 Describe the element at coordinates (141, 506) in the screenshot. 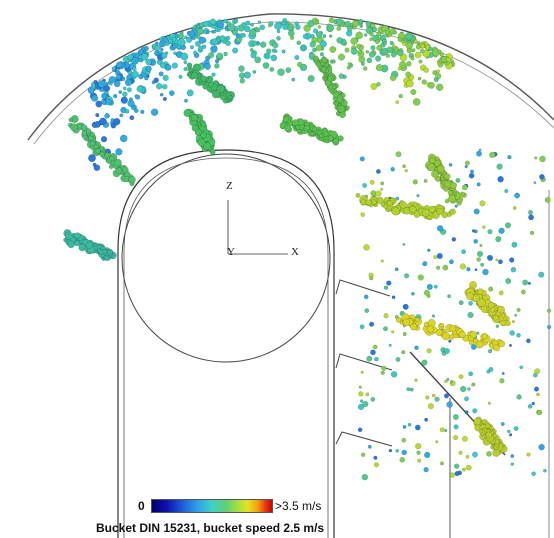

I see `legend-min-label: 0` at that location.